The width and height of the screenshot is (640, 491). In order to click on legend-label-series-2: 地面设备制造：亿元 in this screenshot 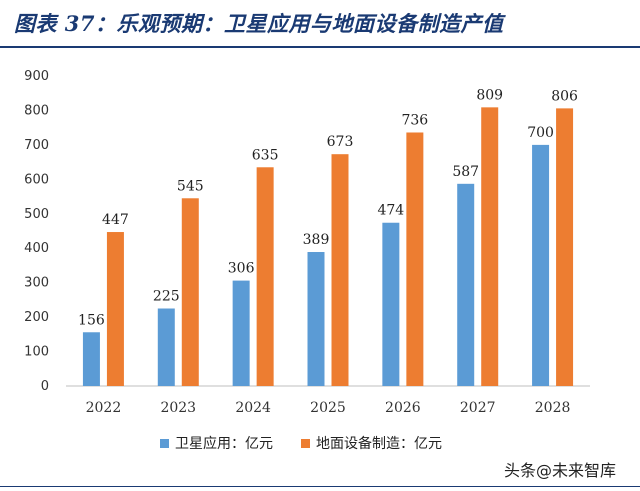, I will do `click(379, 444)`.